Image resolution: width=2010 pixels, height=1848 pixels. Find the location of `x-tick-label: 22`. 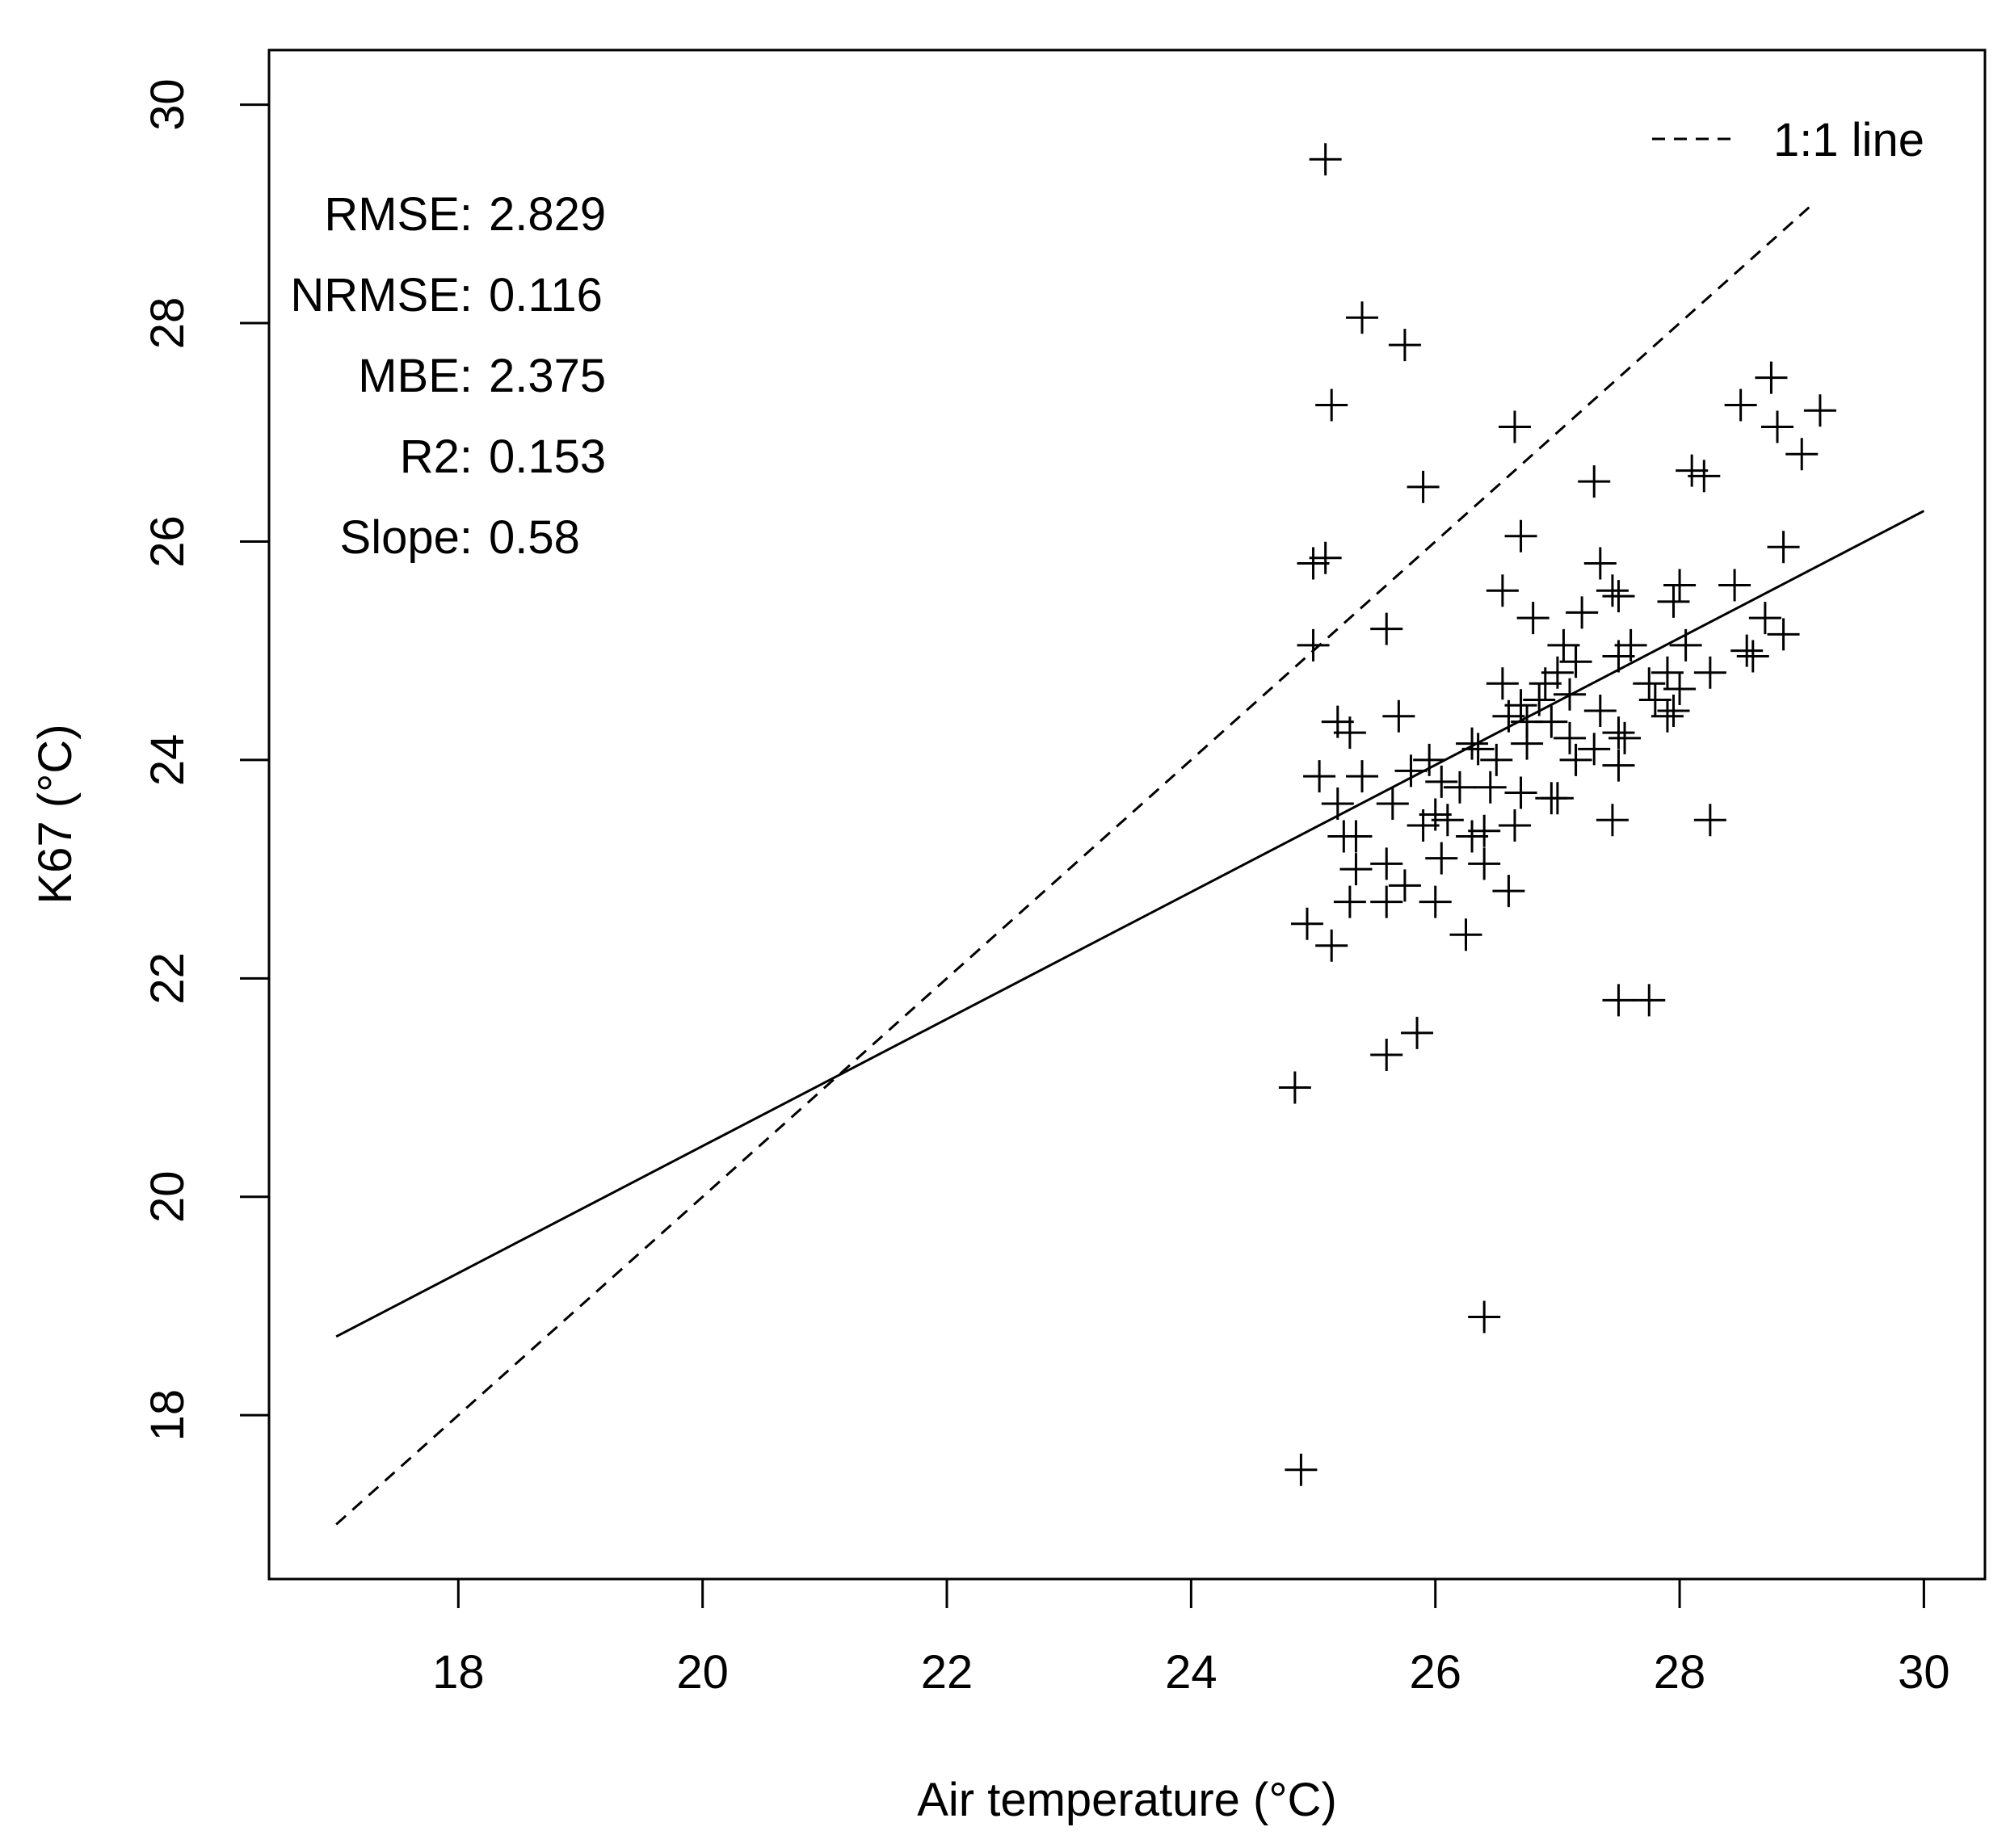

x-tick-label: 22 is located at coordinates (947, 1672).